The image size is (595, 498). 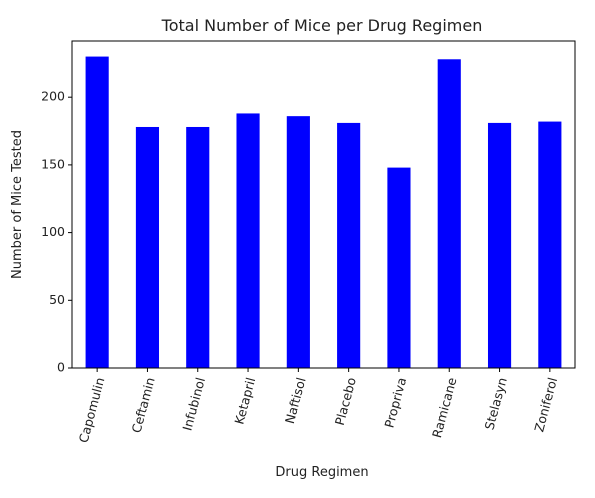 I want to click on y-axis: 0 50 100 150 200, so click(x=56, y=232).